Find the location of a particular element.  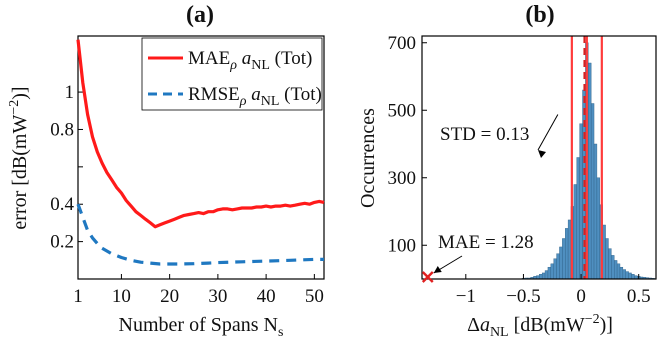

panel-b-annotations: STD = 0.13 MAE = 1.28 is located at coordinates (496, 194).